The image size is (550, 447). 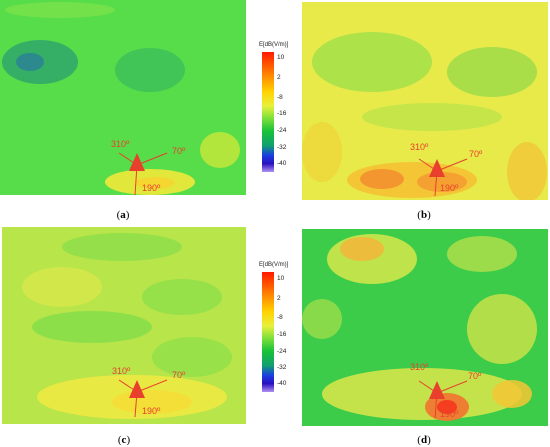 What do you see at coordinates (124, 440) in the screenshot?
I see `caption-c: (c)` at bounding box center [124, 440].